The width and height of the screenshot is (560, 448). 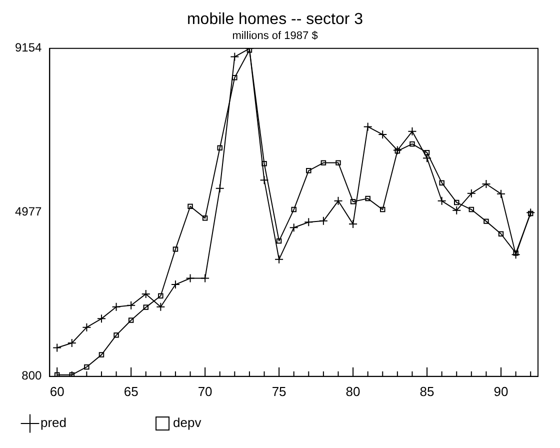 I want to click on chart-title: mobile homes -- sector 3, so click(x=275, y=19).